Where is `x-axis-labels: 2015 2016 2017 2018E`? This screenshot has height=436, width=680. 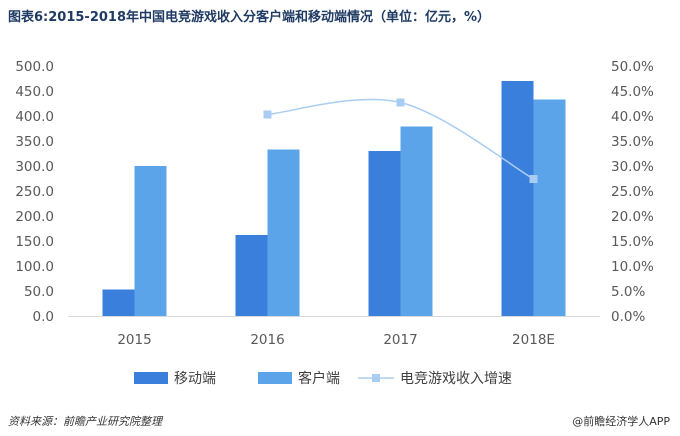 x-axis-labels: 2015 2016 2017 2018E is located at coordinates (336, 340).